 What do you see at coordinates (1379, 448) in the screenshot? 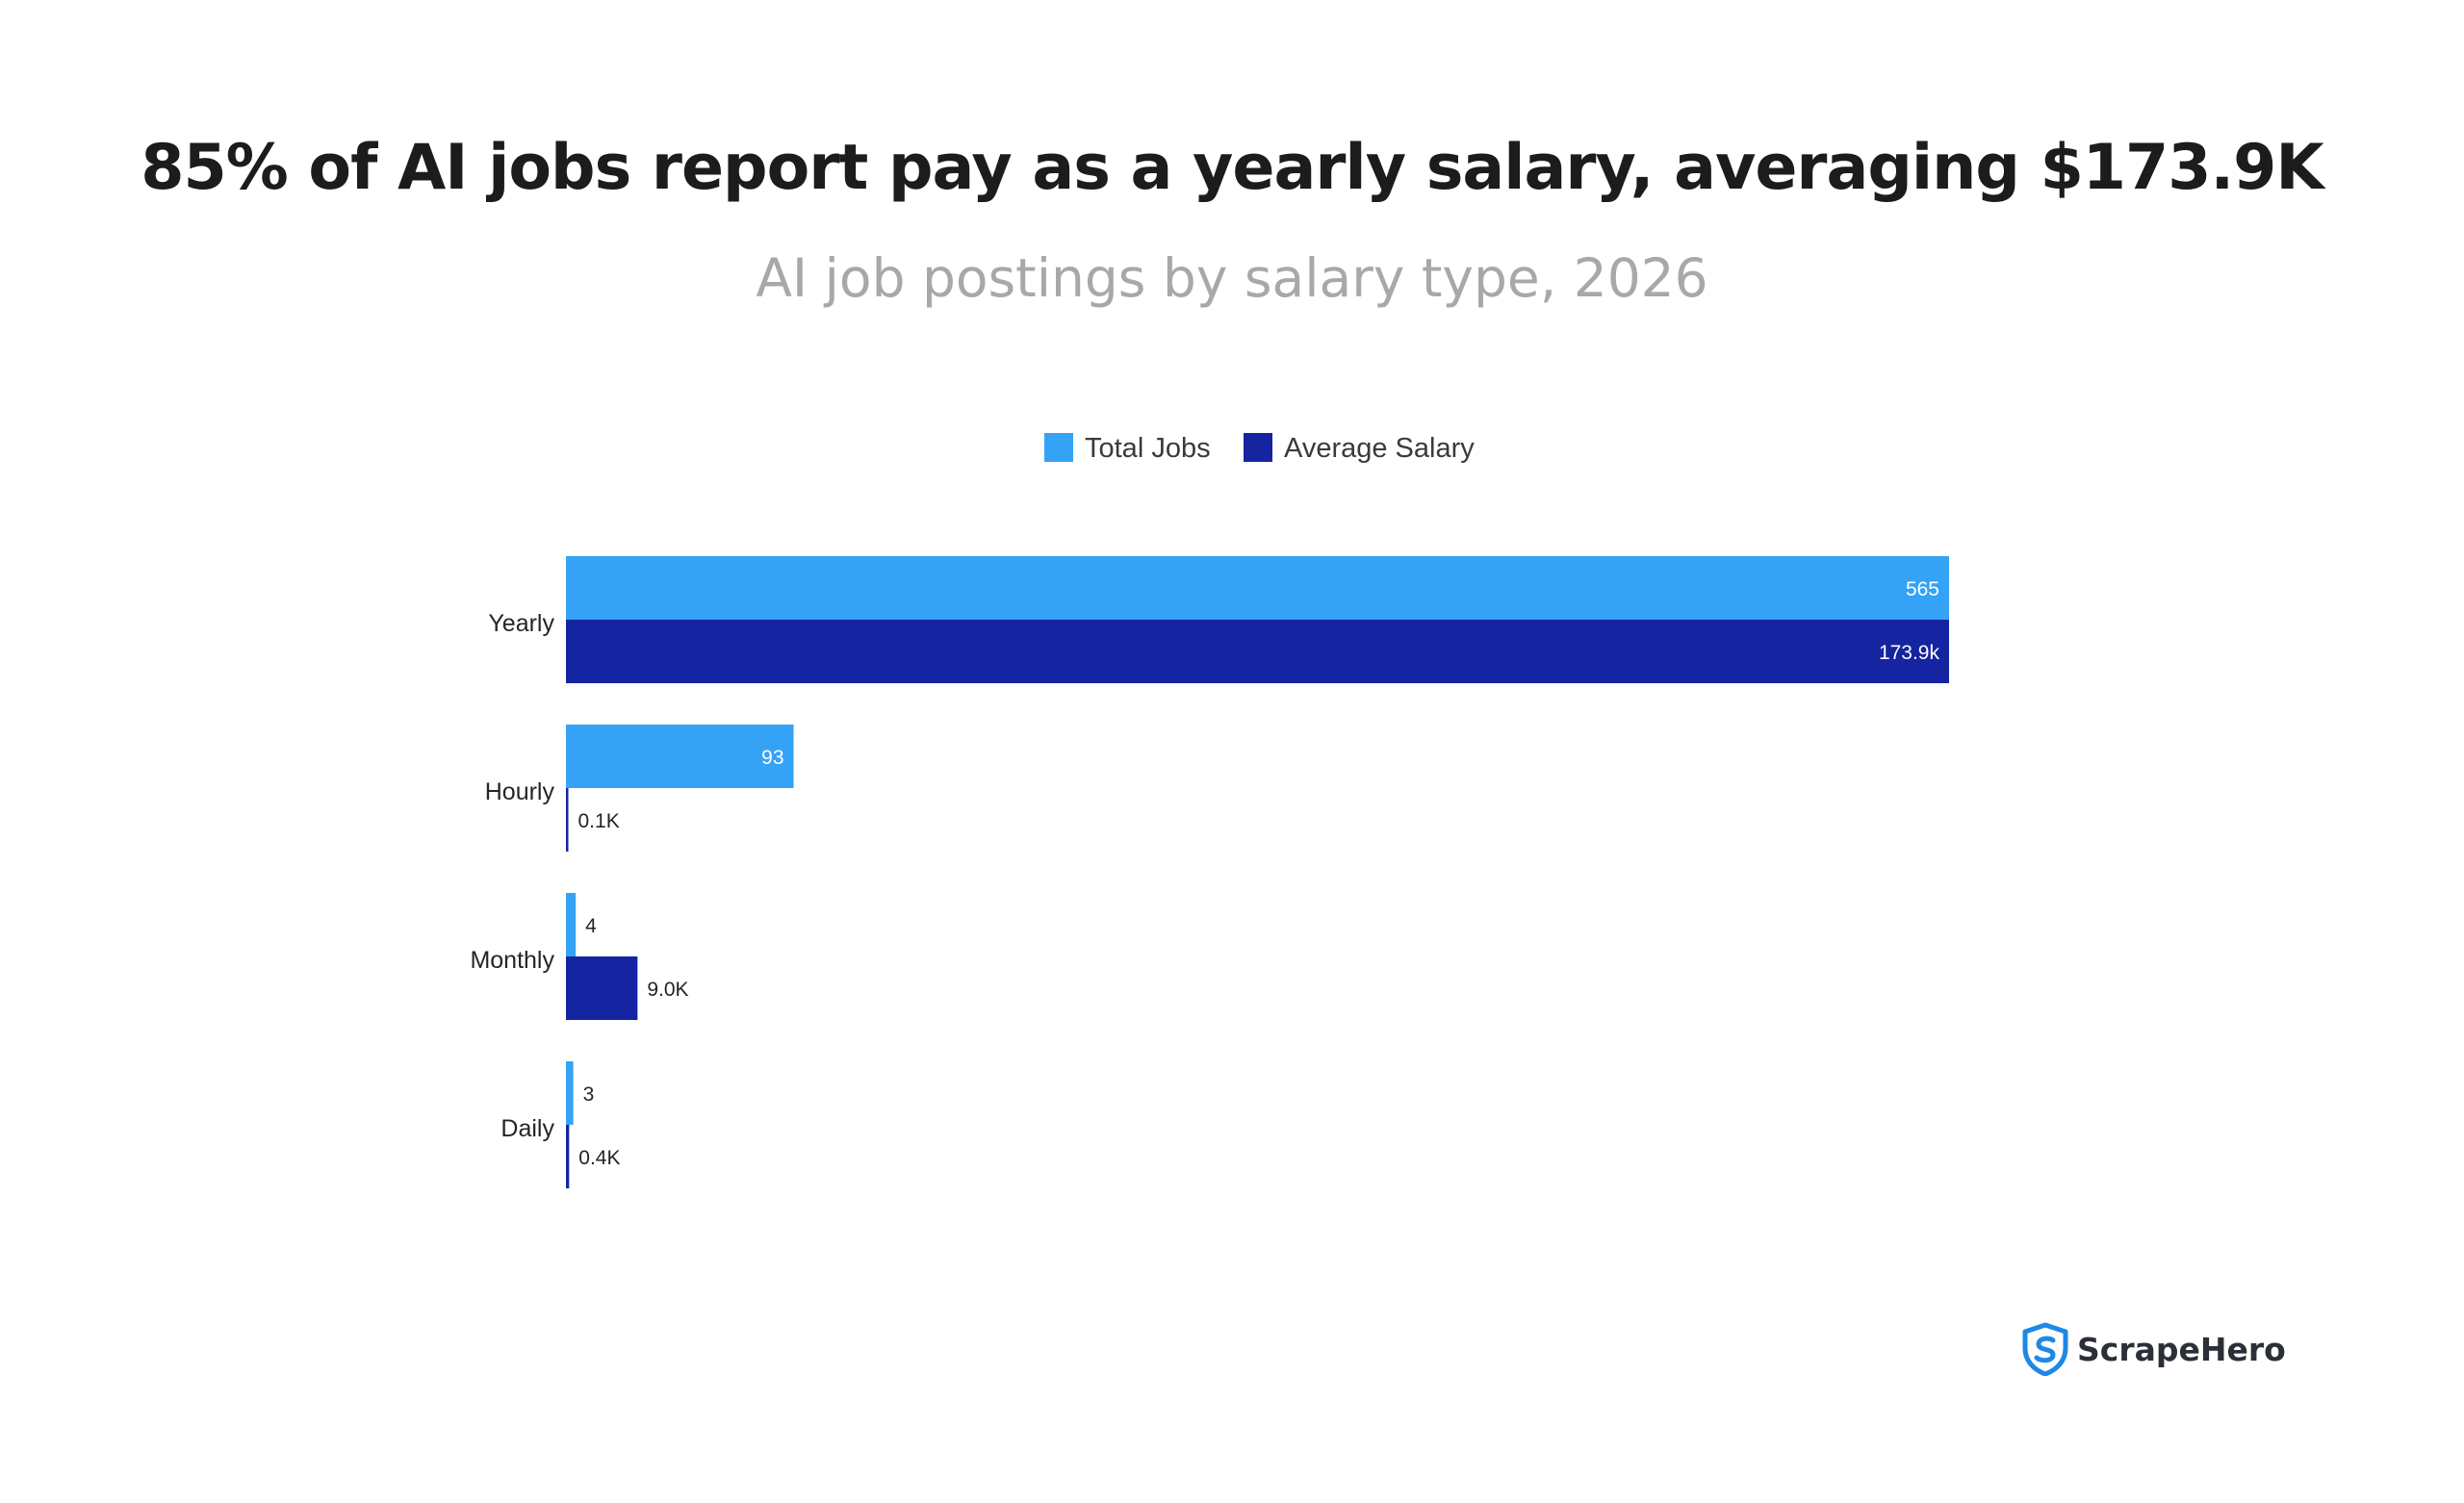
I see `legend-label-average-salary: Average Salary` at bounding box center [1379, 448].